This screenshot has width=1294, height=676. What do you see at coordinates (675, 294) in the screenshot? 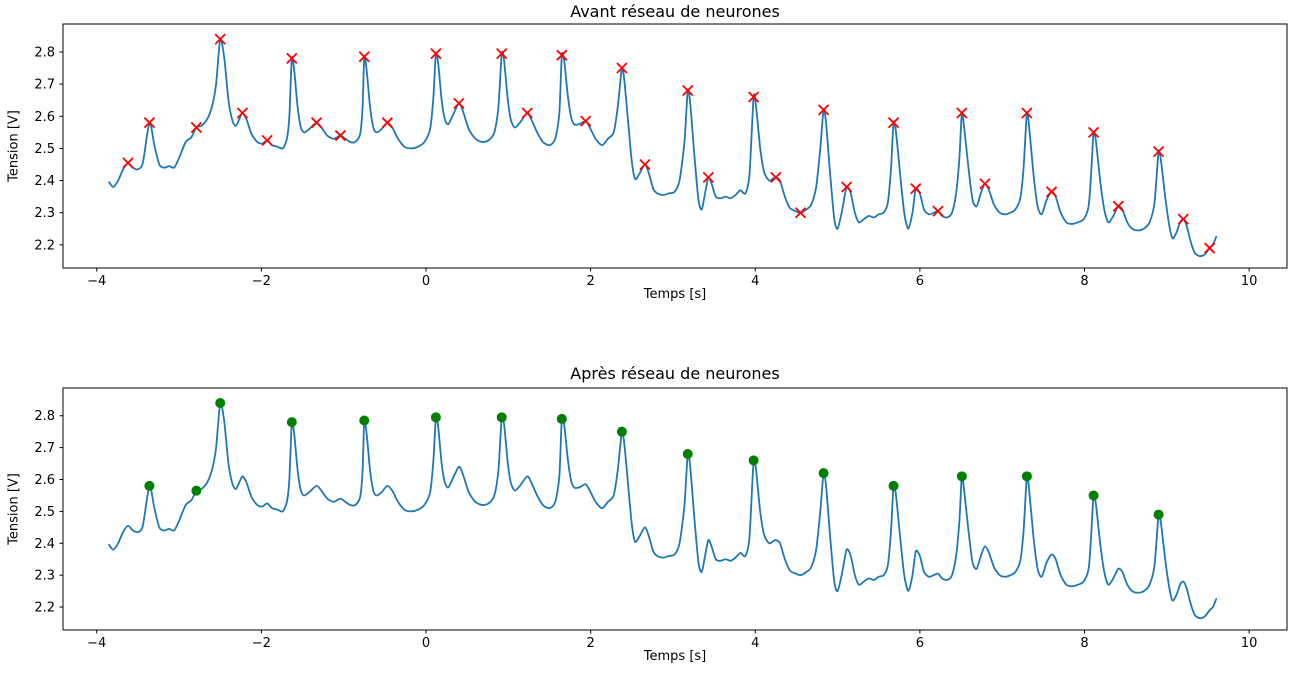
I see `chart1-xlabel: Temps [s]` at bounding box center [675, 294].